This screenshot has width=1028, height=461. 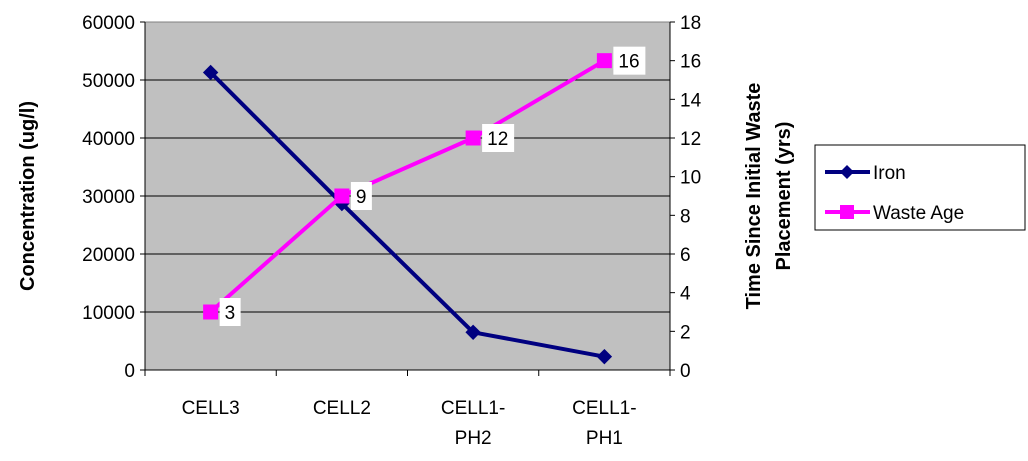 What do you see at coordinates (754, 196) in the screenshot?
I see `right-axis-title: Time Since Initial Waste` at bounding box center [754, 196].